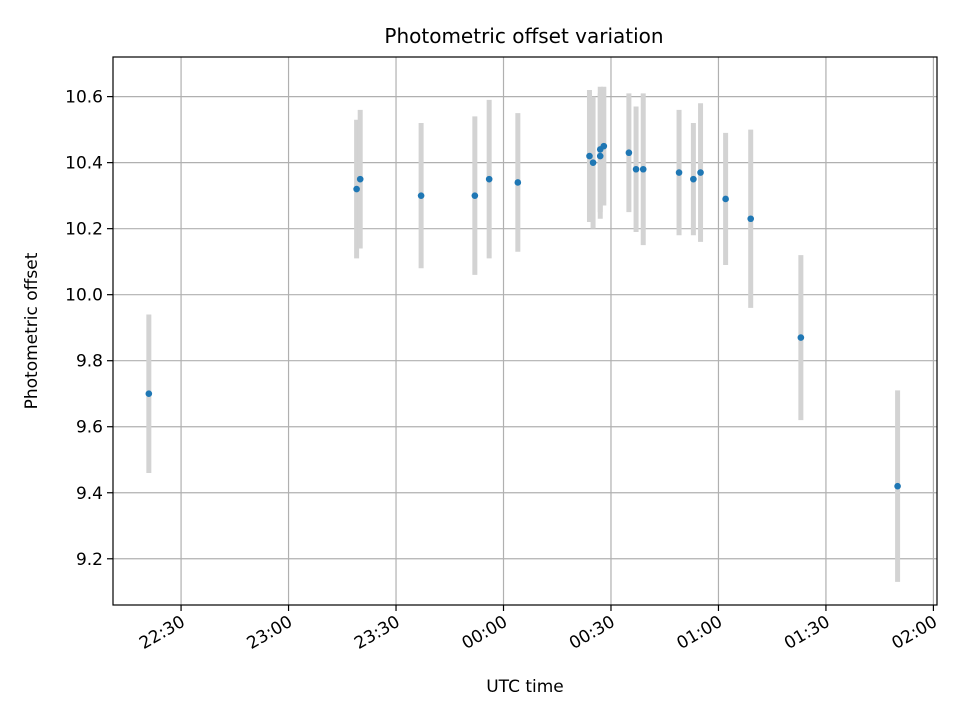  Describe the element at coordinates (84, 164) in the screenshot. I see `y-tick-label: 10.4` at that location.